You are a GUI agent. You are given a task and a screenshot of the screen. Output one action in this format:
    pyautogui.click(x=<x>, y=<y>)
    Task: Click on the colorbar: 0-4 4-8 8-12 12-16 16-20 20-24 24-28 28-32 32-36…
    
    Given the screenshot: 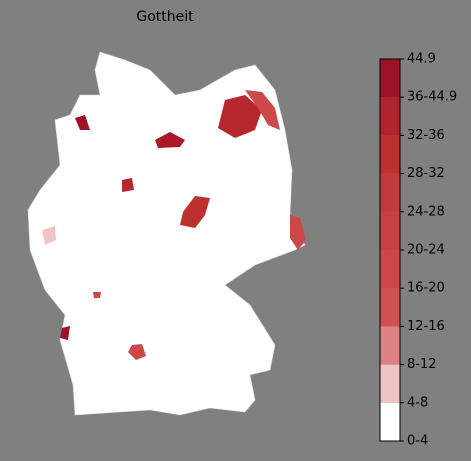 What is the action you would take?
    pyautogui.click(x=418, y=250)
    